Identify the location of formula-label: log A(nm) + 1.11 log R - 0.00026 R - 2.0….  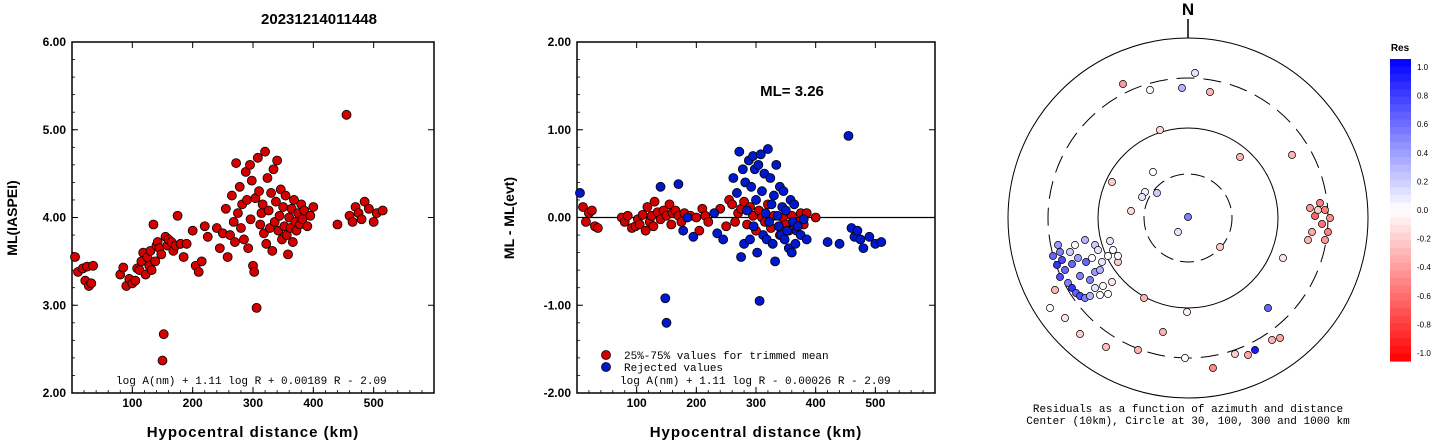
(755, 382).